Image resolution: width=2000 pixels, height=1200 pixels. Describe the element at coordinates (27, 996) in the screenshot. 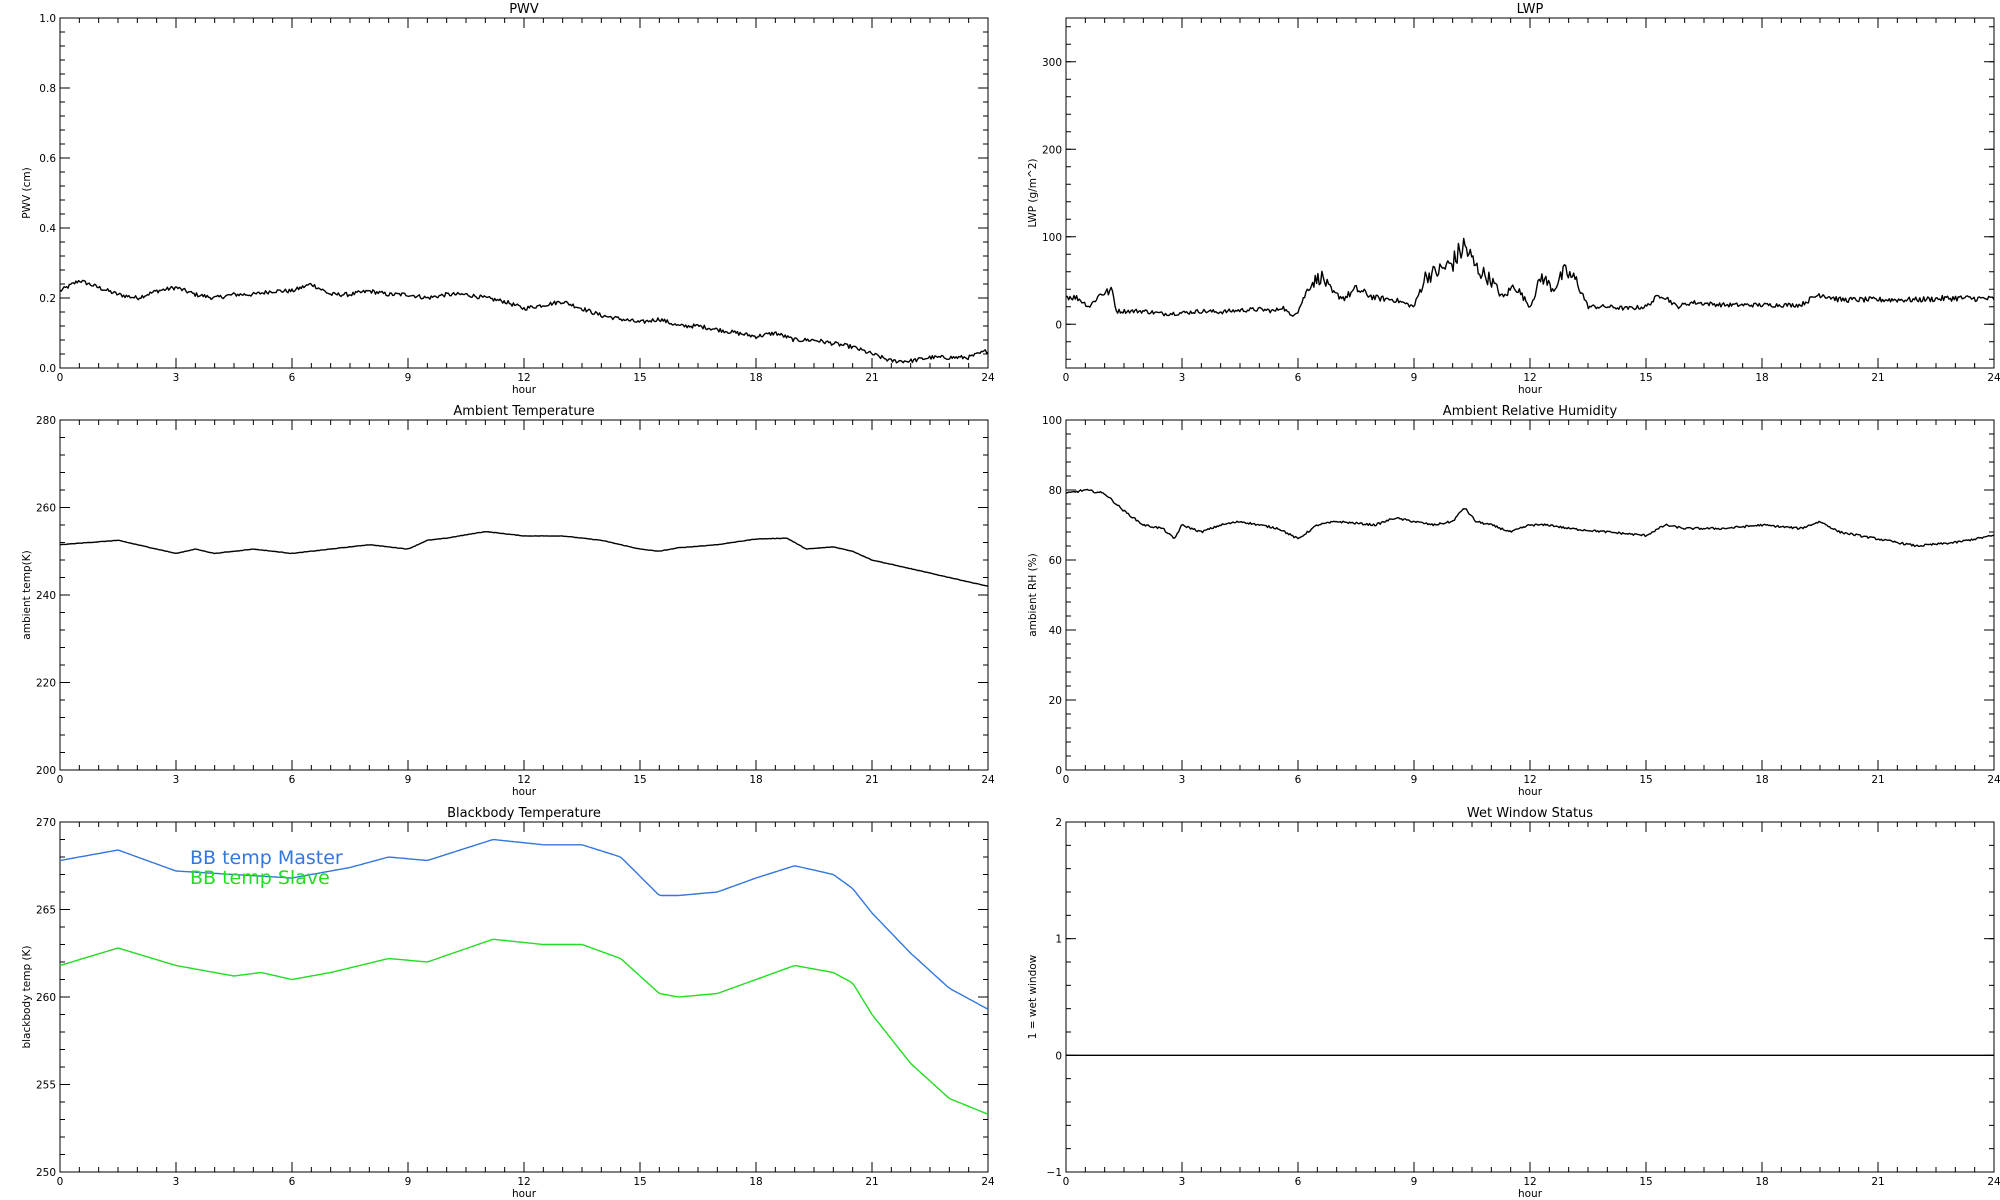

I see `y-axis-label: blackbody temp (K)` at that location.